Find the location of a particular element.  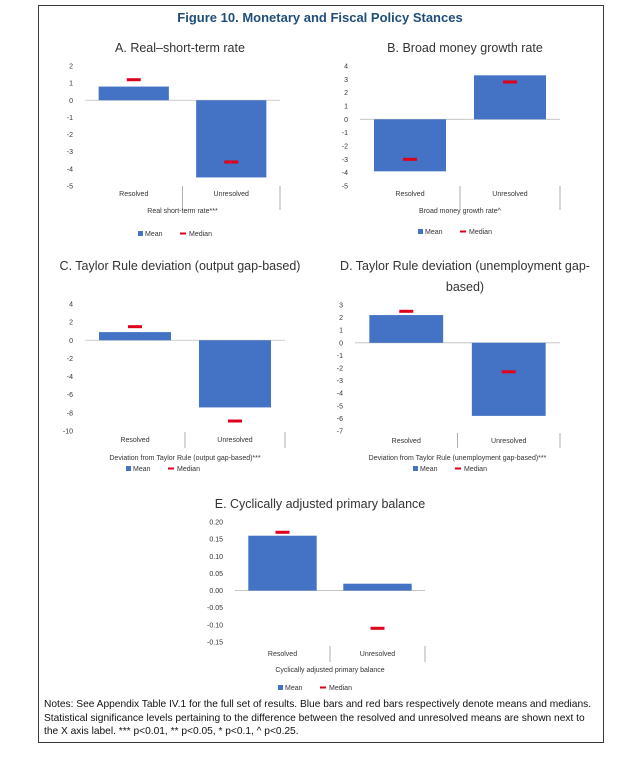

panel-title: based) is located at coordinates (465, 287).